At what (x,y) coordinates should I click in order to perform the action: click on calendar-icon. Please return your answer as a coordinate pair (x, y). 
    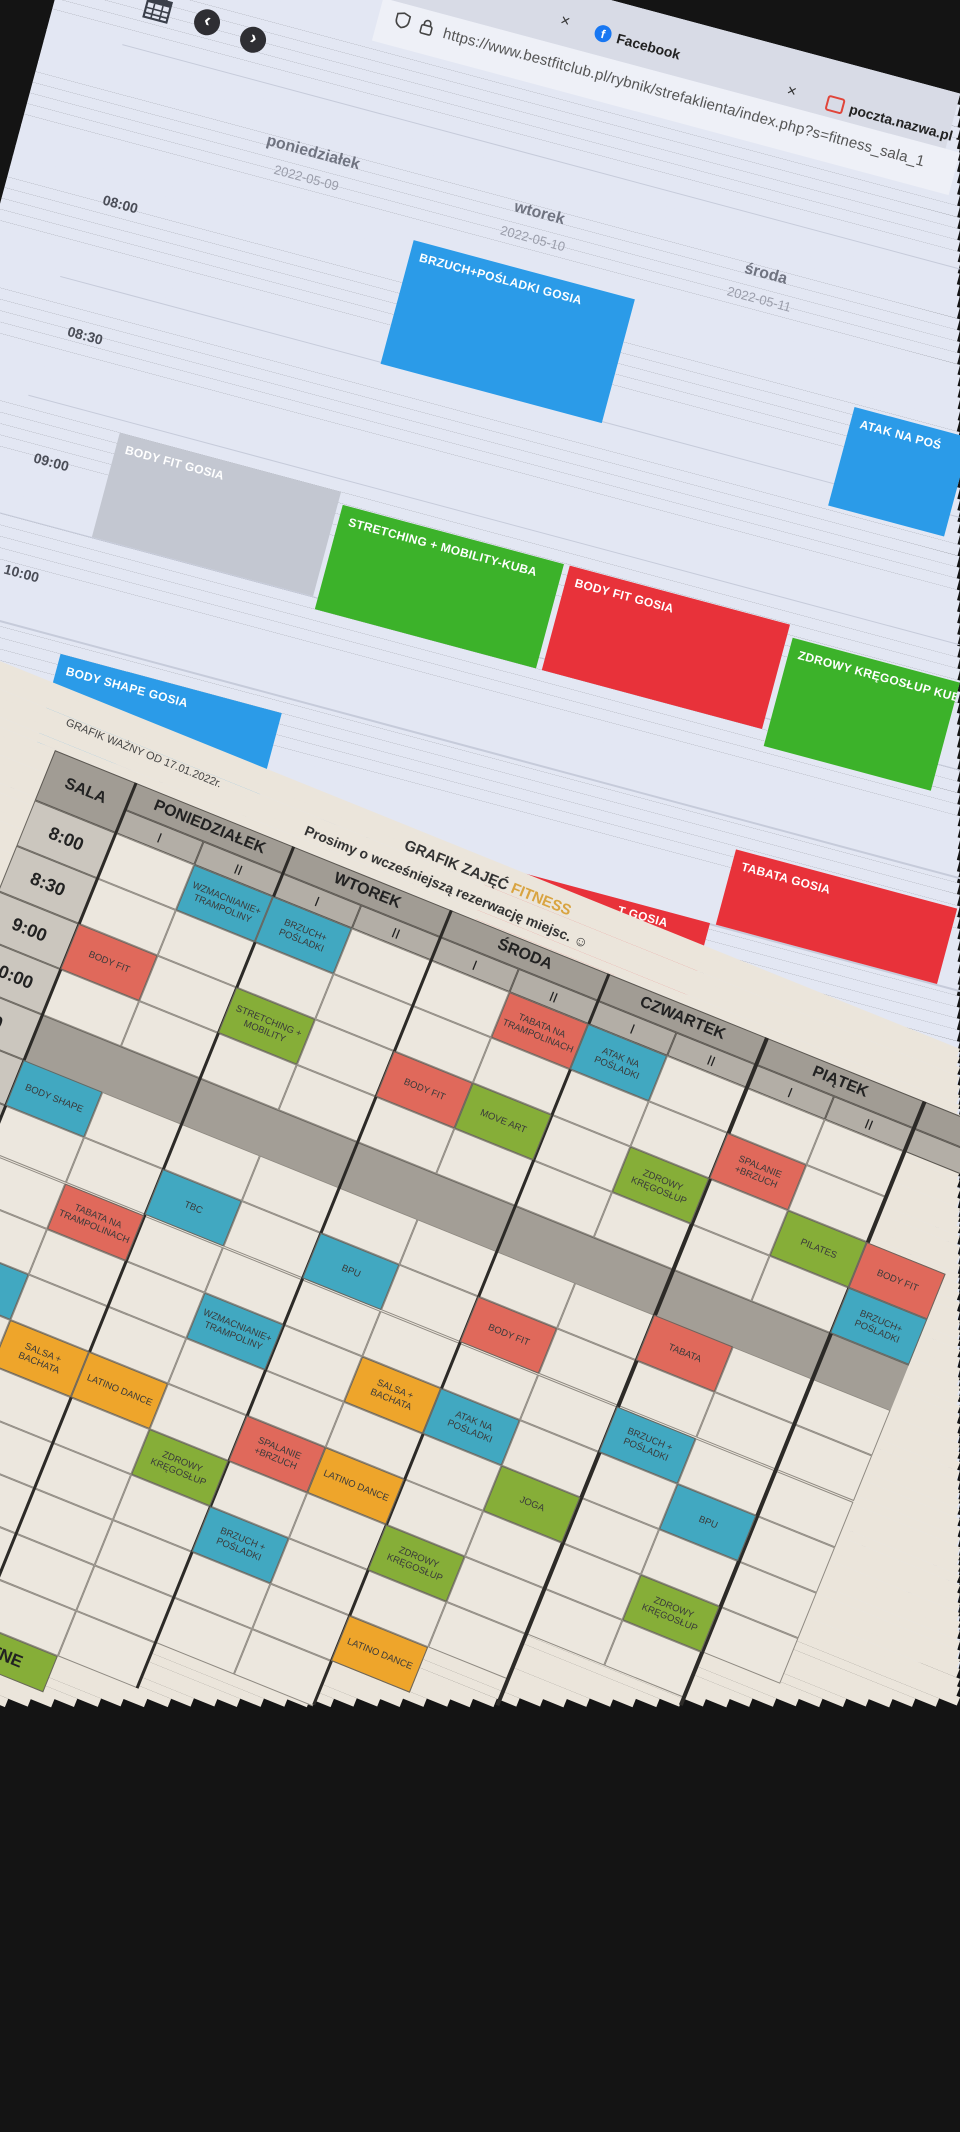
    Looking at the image, I should click on (158, 15).